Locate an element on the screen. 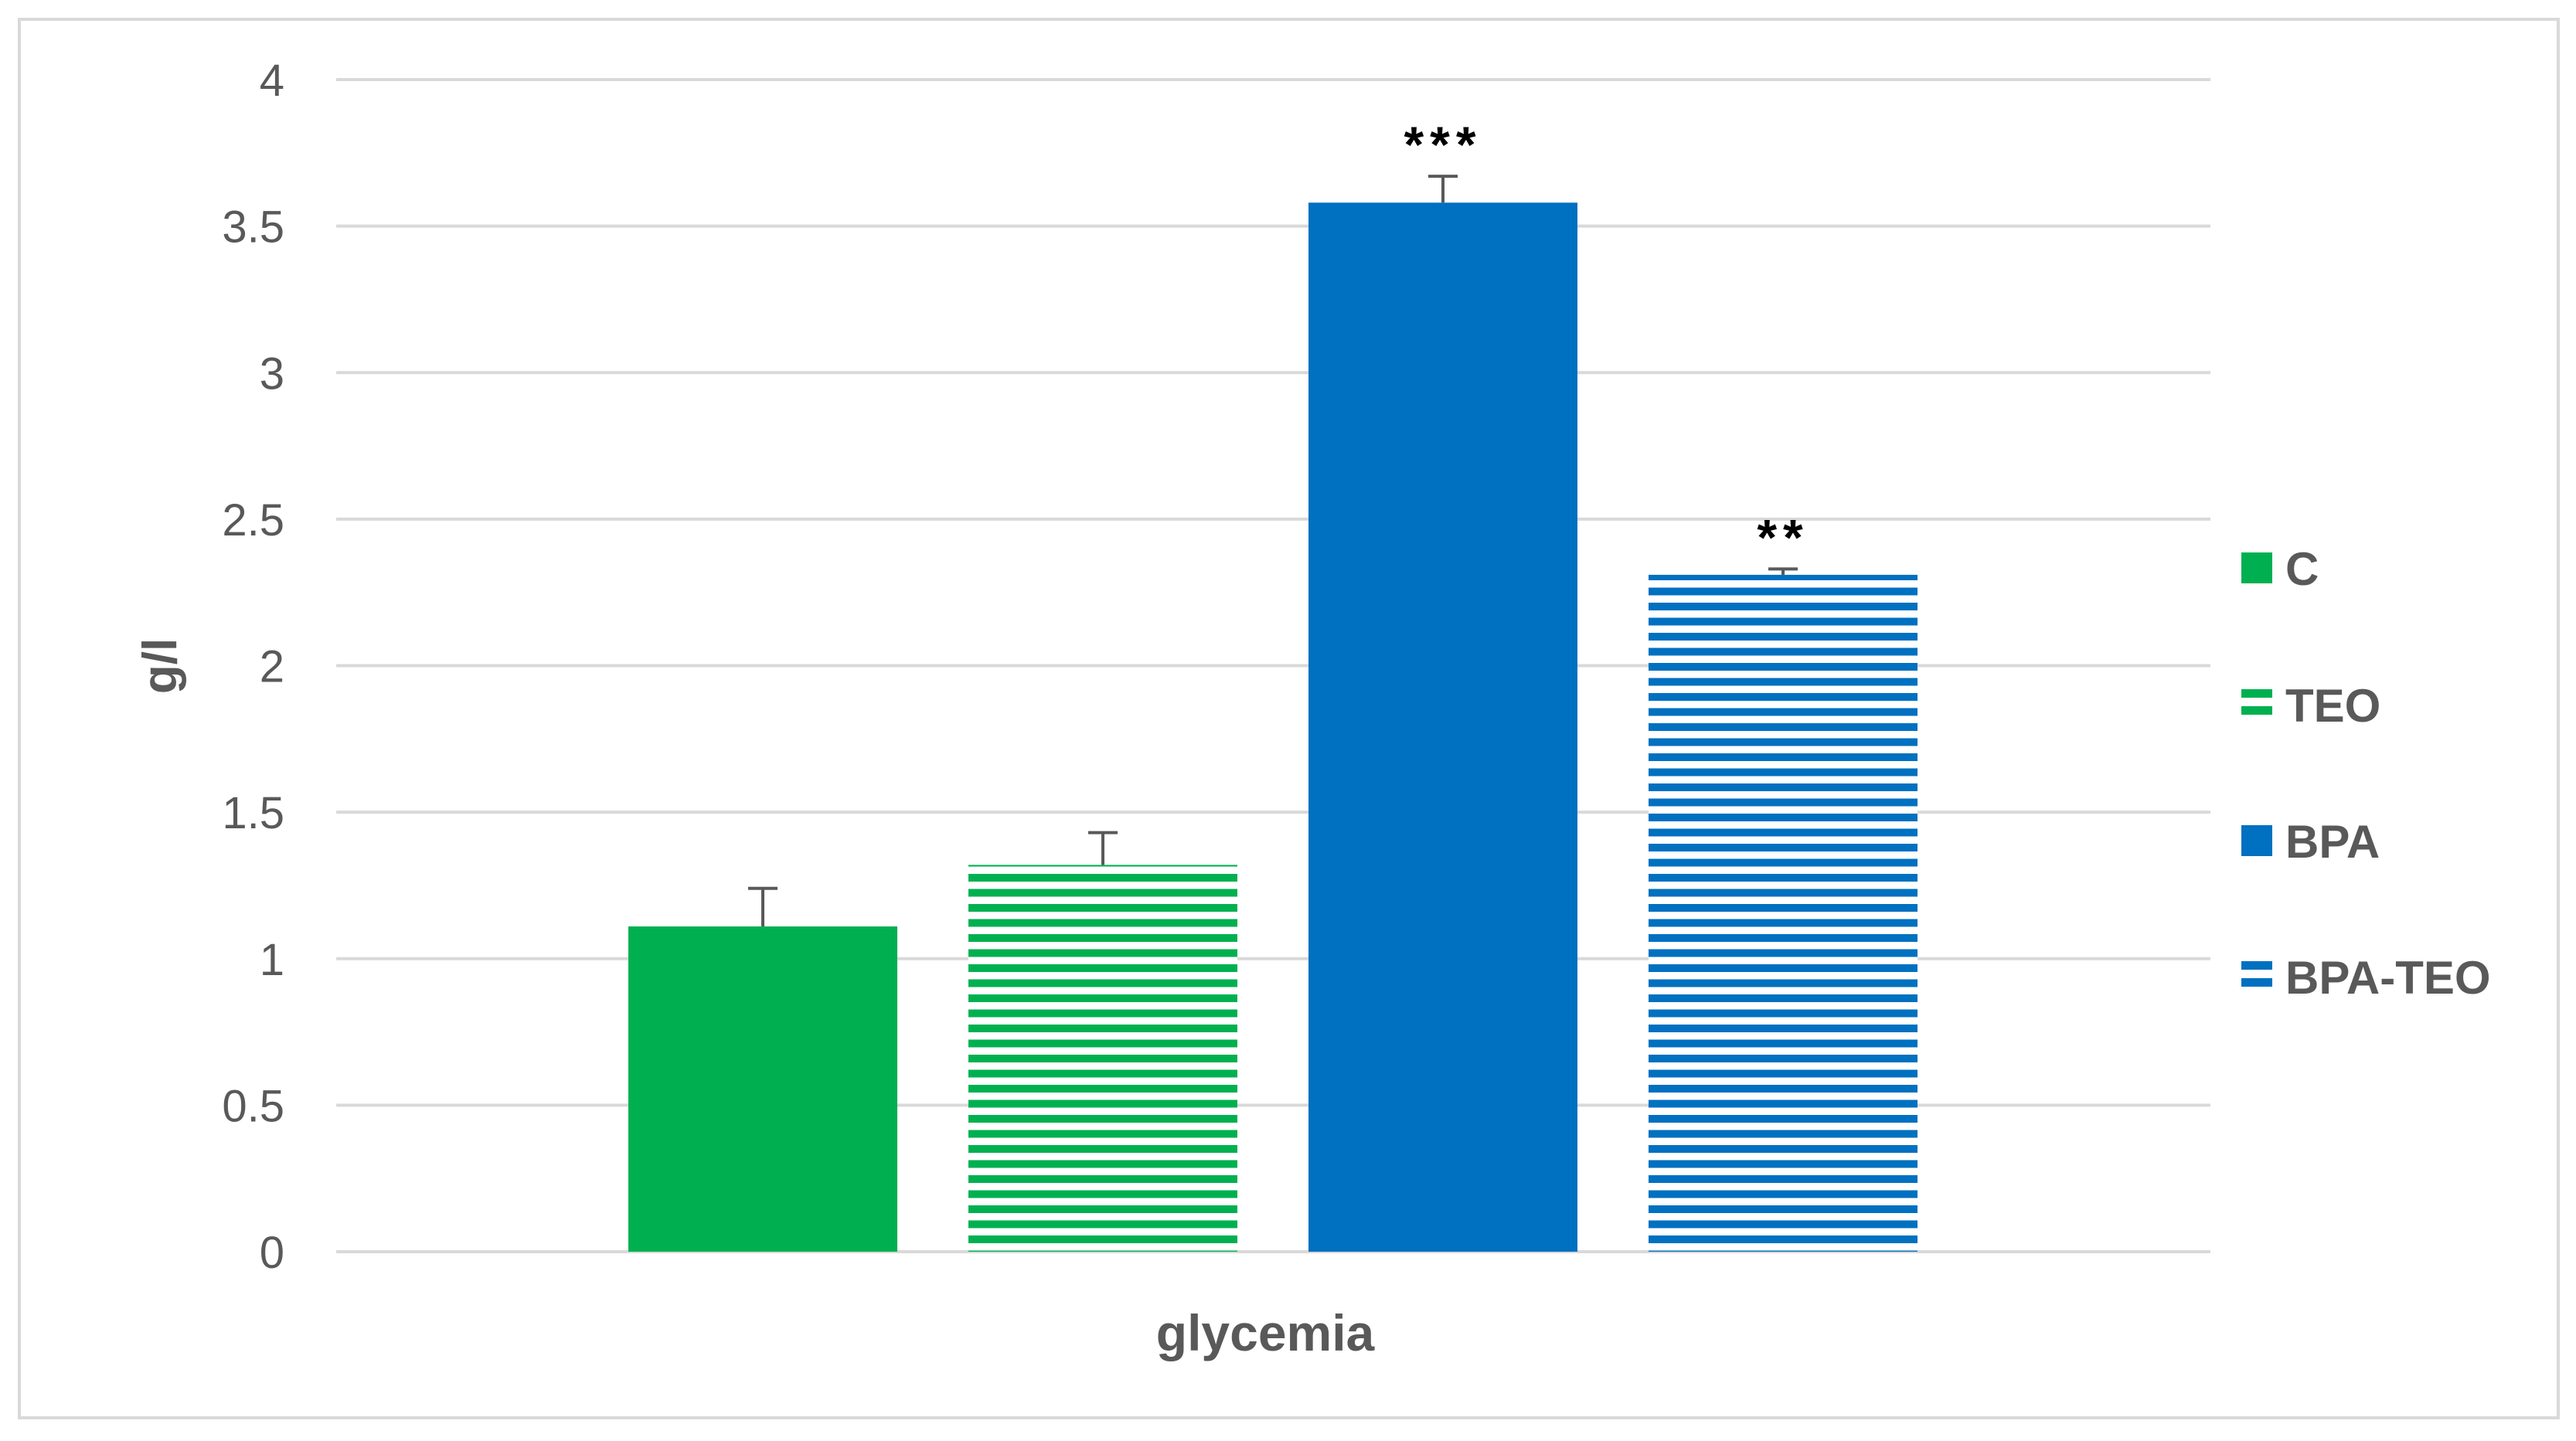 Image resolution: width=2576 pixels, height=1441 pixels. y-tick-label: 0.5 is located at coordinates (253, 1106).